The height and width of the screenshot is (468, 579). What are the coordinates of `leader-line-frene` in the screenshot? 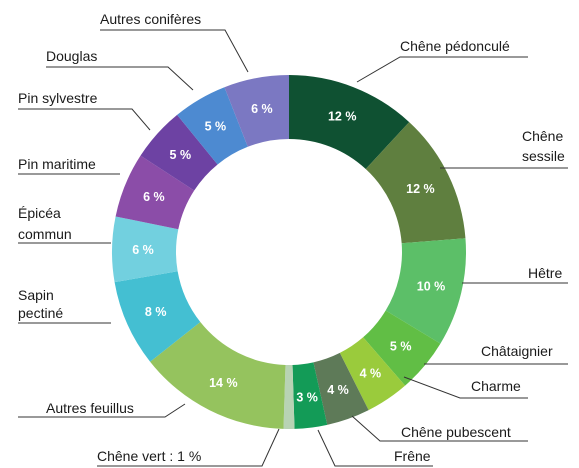 It's located at (375, 448).